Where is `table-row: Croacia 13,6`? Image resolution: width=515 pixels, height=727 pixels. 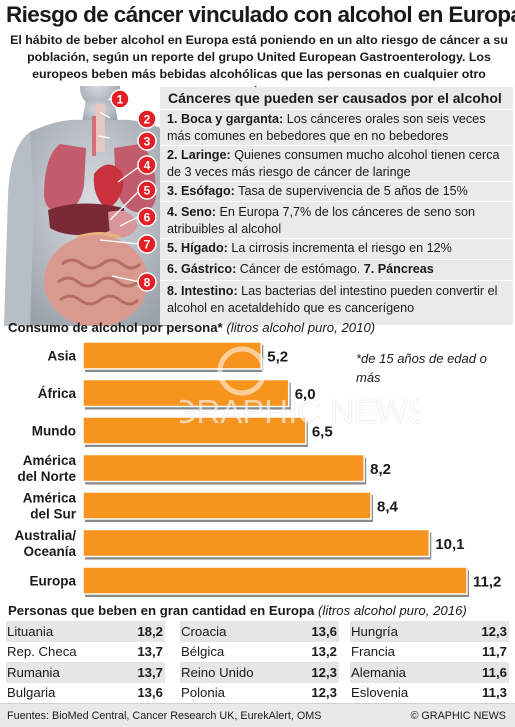 table-row: Croacia 13,6 is located at coordinates (259, 631).